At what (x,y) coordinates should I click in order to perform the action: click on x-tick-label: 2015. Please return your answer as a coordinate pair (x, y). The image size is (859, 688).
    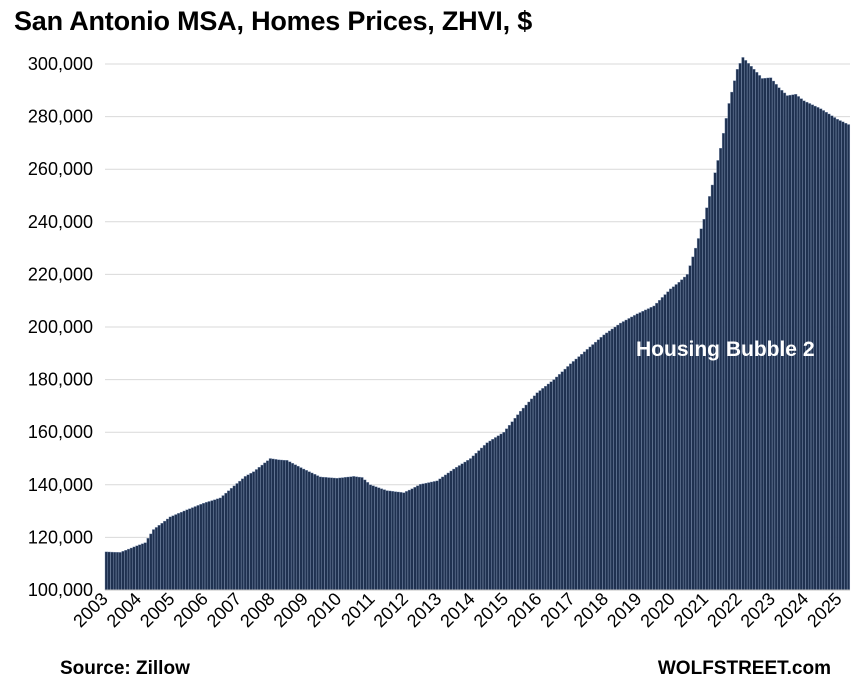
    Looking at the image, I should click on (491, 610).